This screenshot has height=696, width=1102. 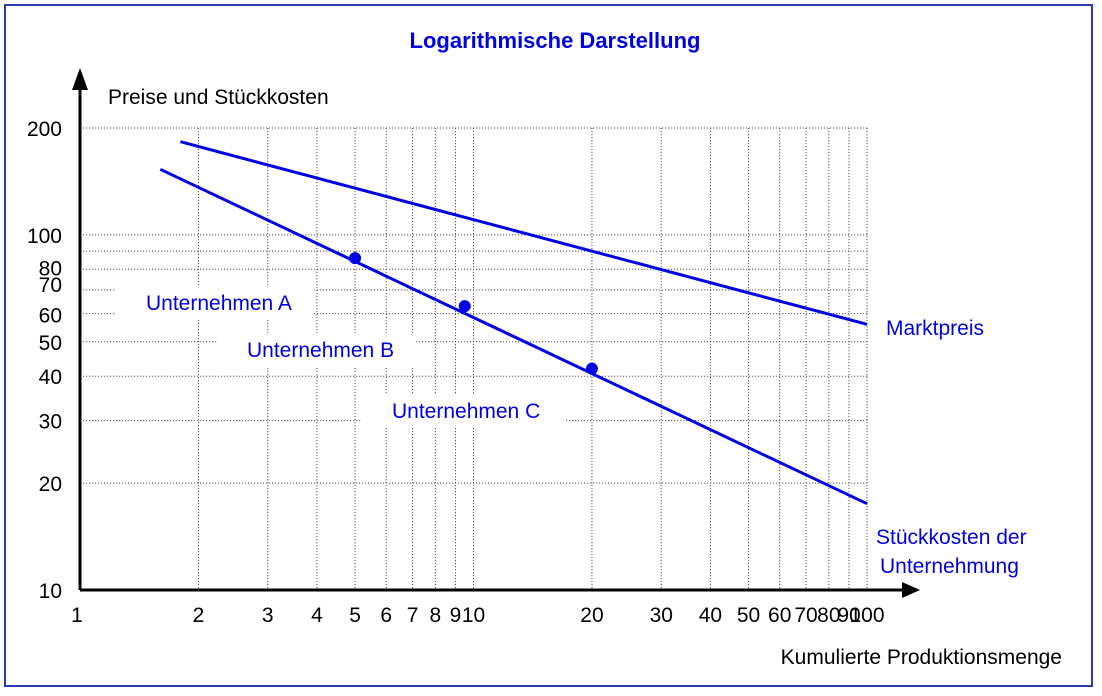 What do you see at coordinates (805, 615) in the screenshot?
I see `x-tick-label: 70` at bounding box center [805, 615].